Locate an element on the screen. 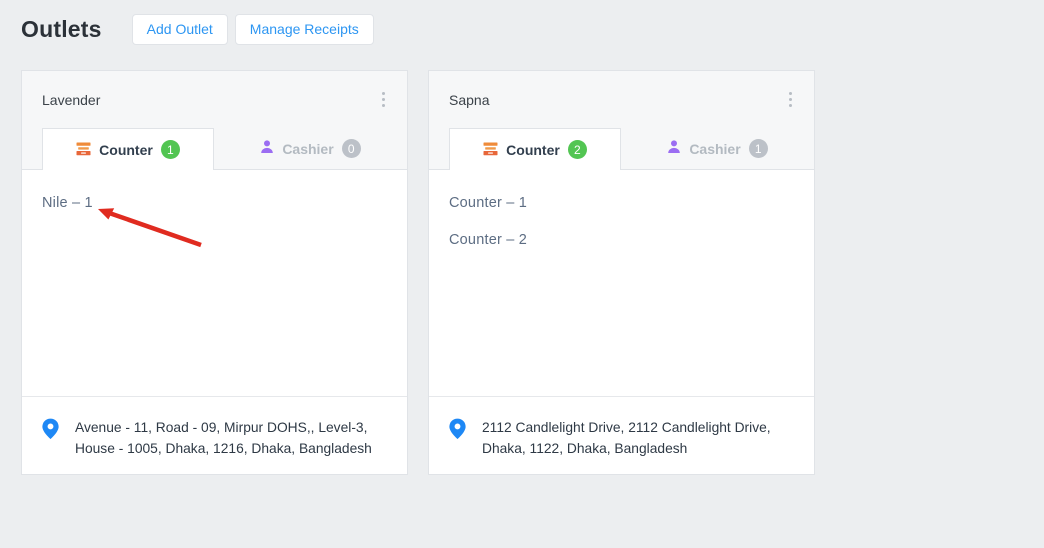 This screenshot has height=548, width=1044. add-outlet-button: Add Outlet is located at coordinates (179, 29).